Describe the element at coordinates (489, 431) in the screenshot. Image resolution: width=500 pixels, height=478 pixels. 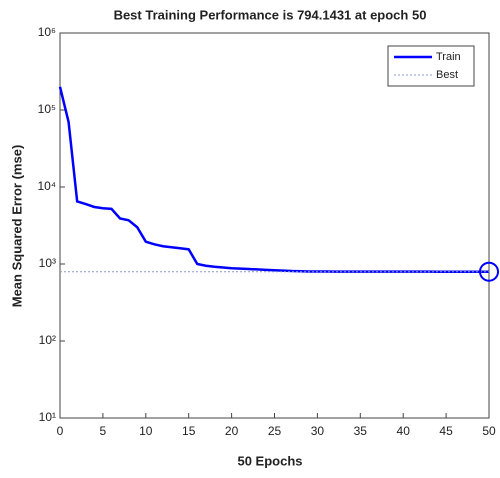
I see `x-tick-label: 50` at that location.